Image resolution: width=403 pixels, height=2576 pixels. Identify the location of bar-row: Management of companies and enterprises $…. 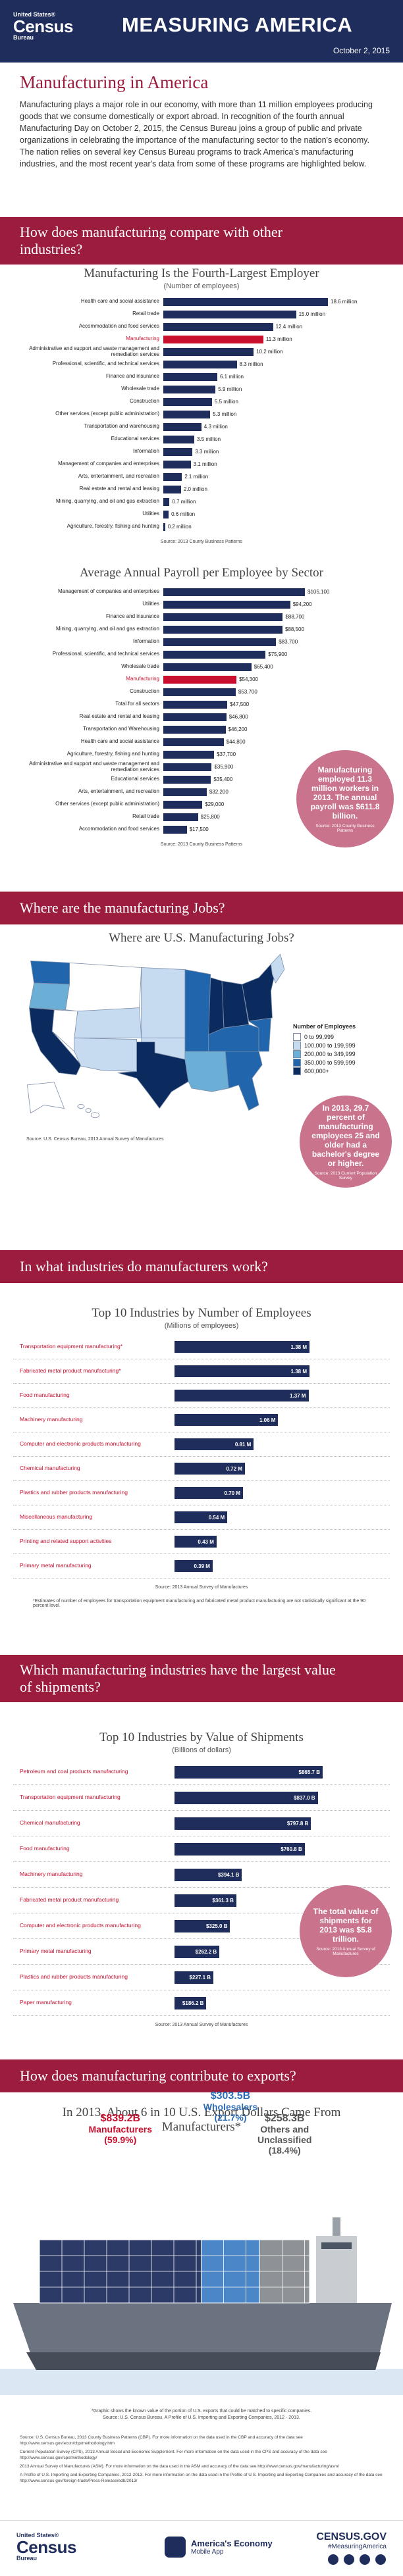
(201, 592).